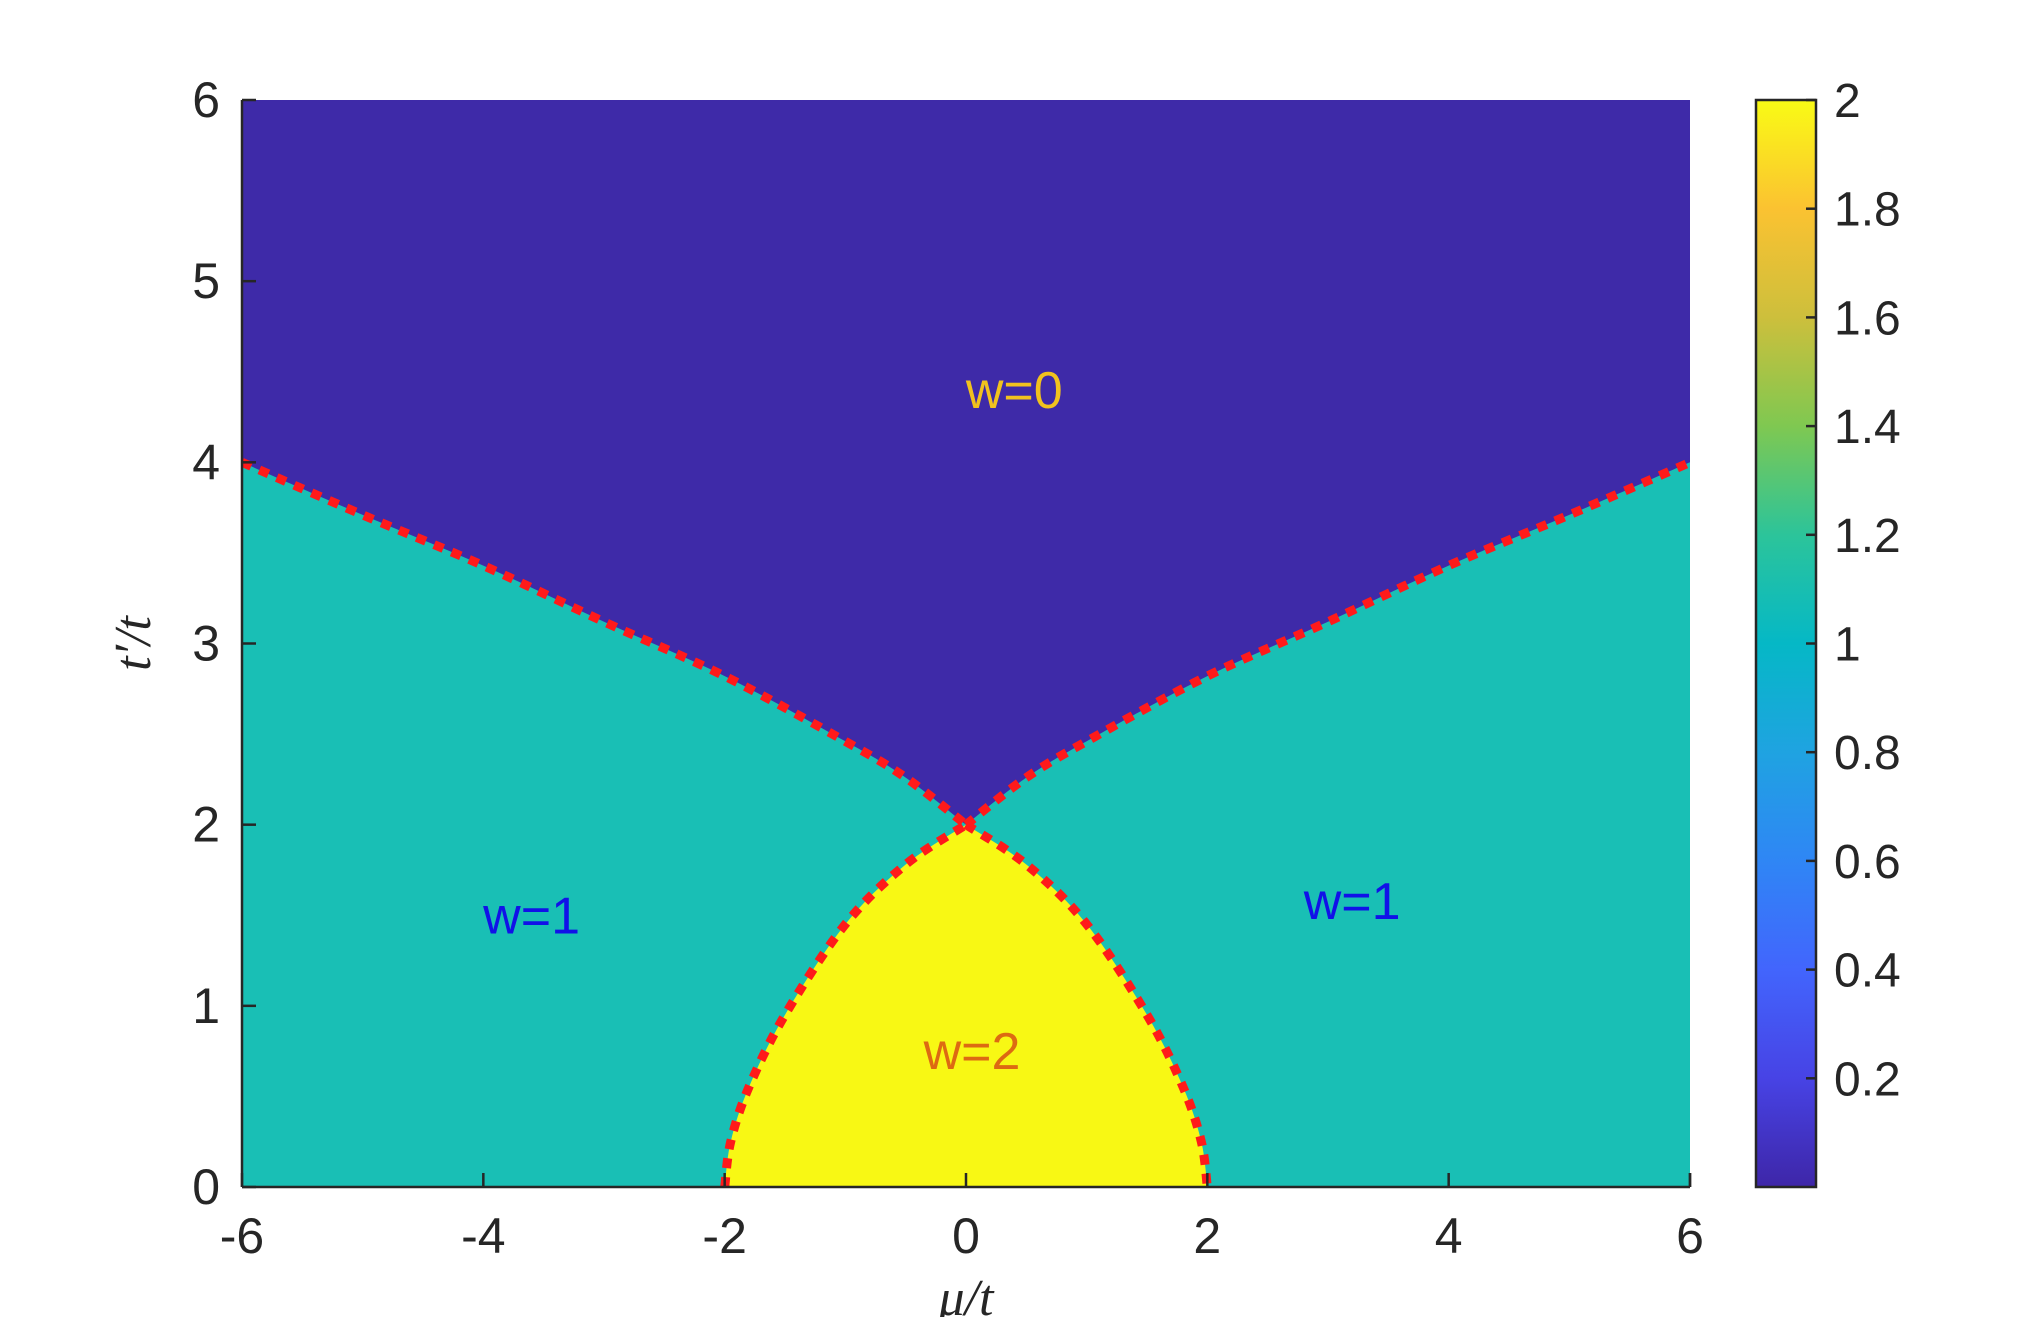  What do you see at coordinates (531, 916) in the screenshot?
I see `region-label-2: w=1` at bounding box center [531, 916].